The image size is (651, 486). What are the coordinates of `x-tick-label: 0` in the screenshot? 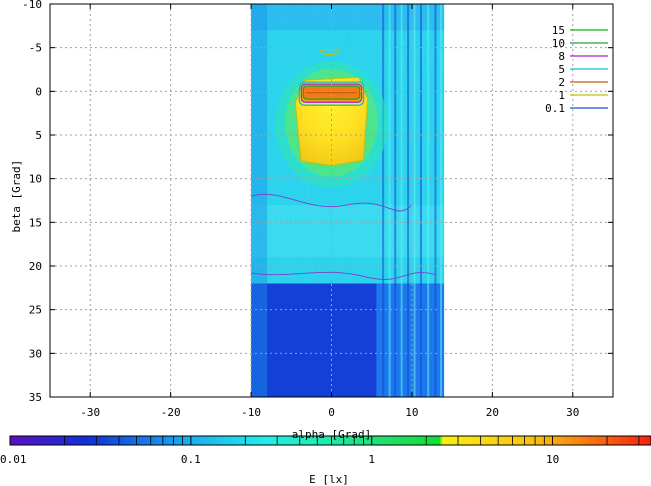 It's located at (331, 412).